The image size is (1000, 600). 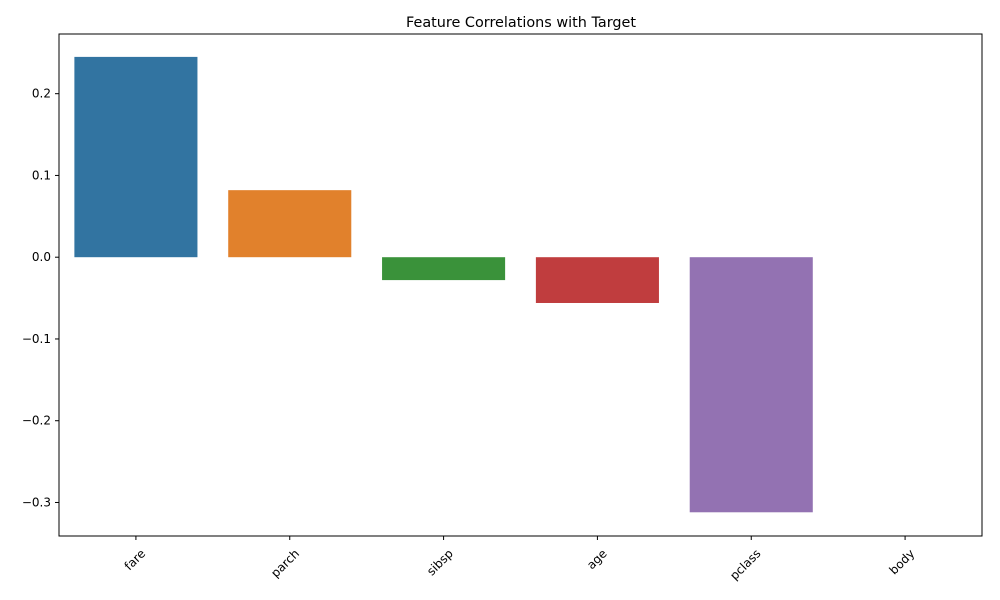 What do you see at coordinates (135, 559) in the screenshot?
I see `x-tick-label: fare` at bounding box center [135, 559].